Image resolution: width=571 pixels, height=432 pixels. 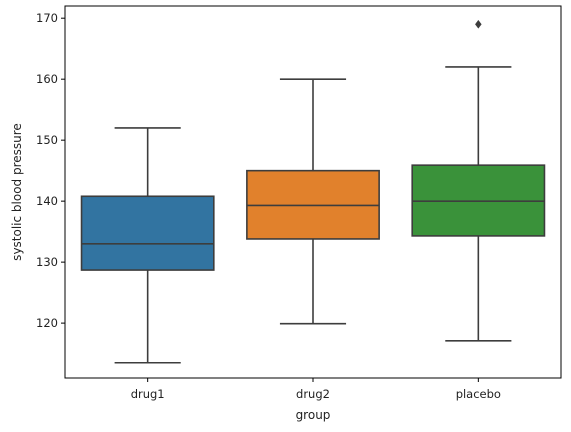 What do you see at coordinates (313, 201) in the screenshot?
I see `box-group-drug2` at bounding box center [313, 201].